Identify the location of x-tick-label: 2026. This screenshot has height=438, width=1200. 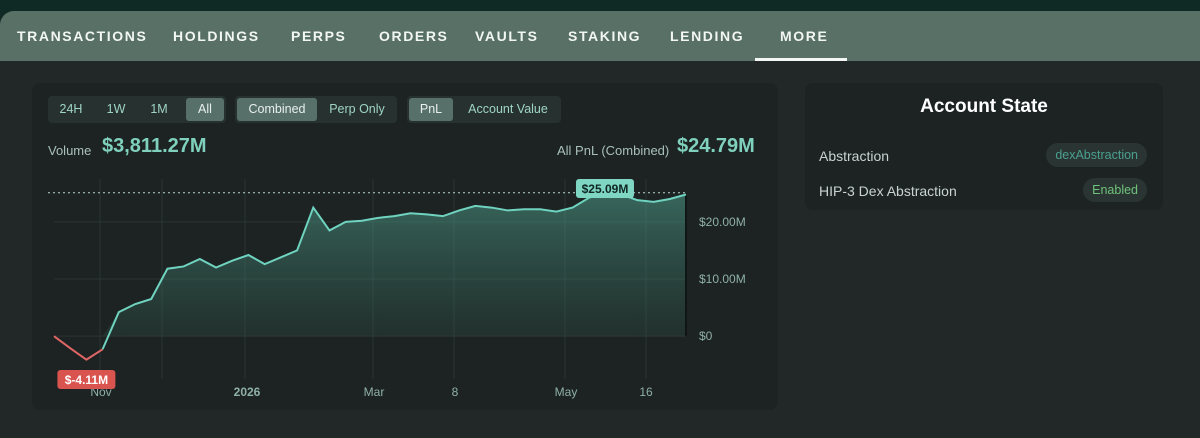
(247, 392).